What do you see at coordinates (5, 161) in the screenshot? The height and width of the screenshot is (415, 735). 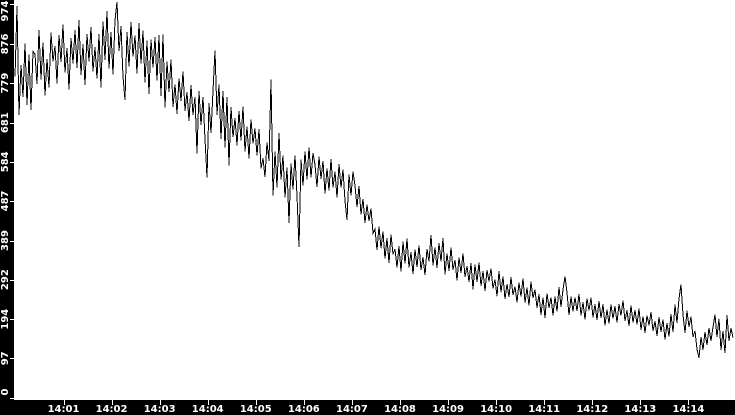 I see `y-axis-tick-label: 584` at bounding box center [5, 161].